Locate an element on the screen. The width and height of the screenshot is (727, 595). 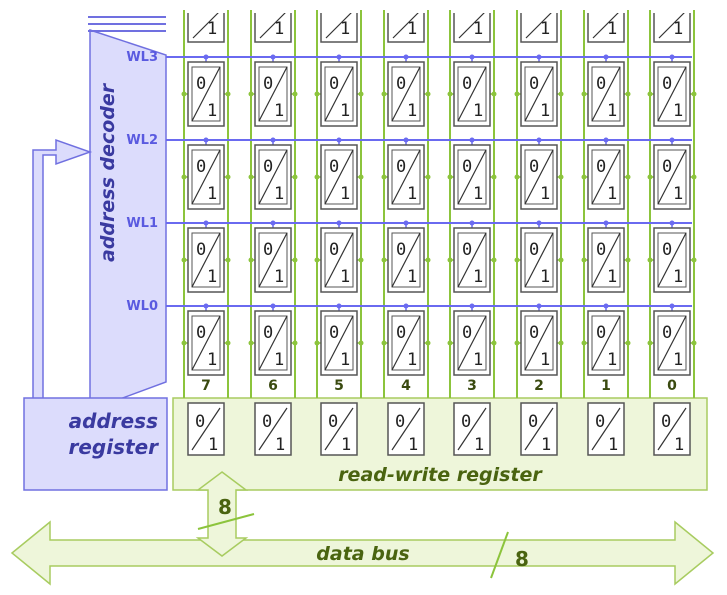
wordline-label: WL0 is located at coordinates (142, 306).